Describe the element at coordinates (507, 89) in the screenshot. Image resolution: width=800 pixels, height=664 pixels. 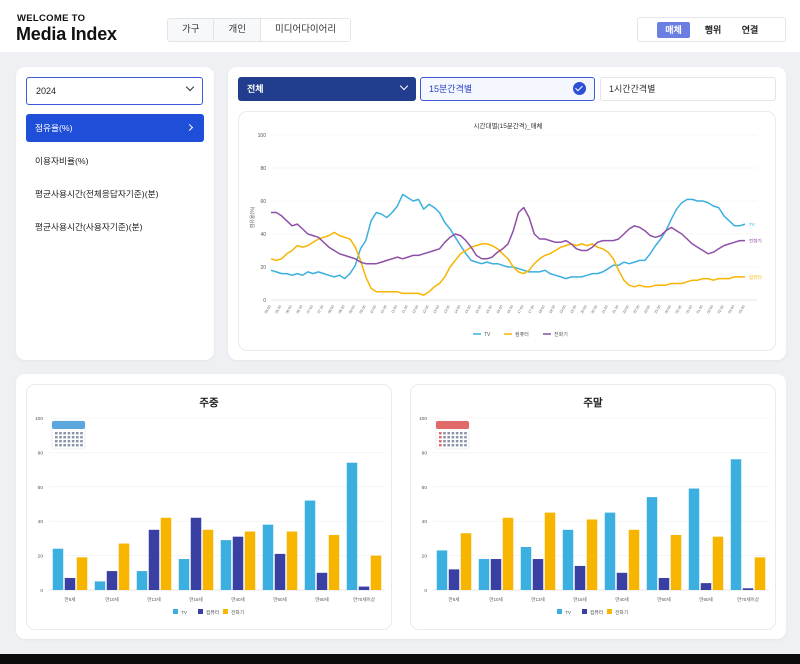
I see `interval-15min-option: 15분간격별` at that location.